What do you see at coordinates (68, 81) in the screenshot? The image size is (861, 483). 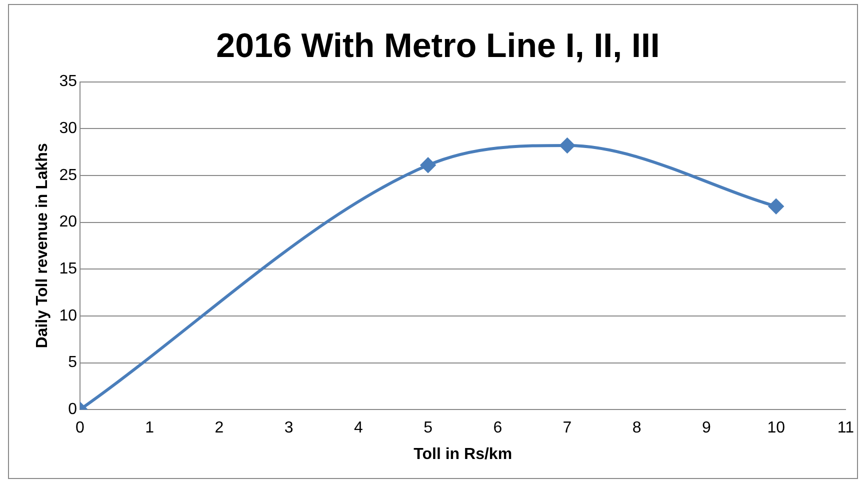 I see `y-tick-label: 35` at bounding box center [68, 81].